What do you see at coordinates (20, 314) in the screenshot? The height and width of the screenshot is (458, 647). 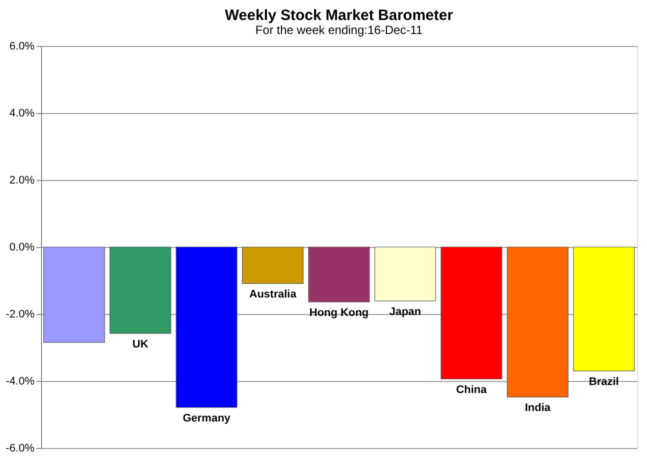 I see `y-tick-label: -2.0%` at bounding box center [20, 314].